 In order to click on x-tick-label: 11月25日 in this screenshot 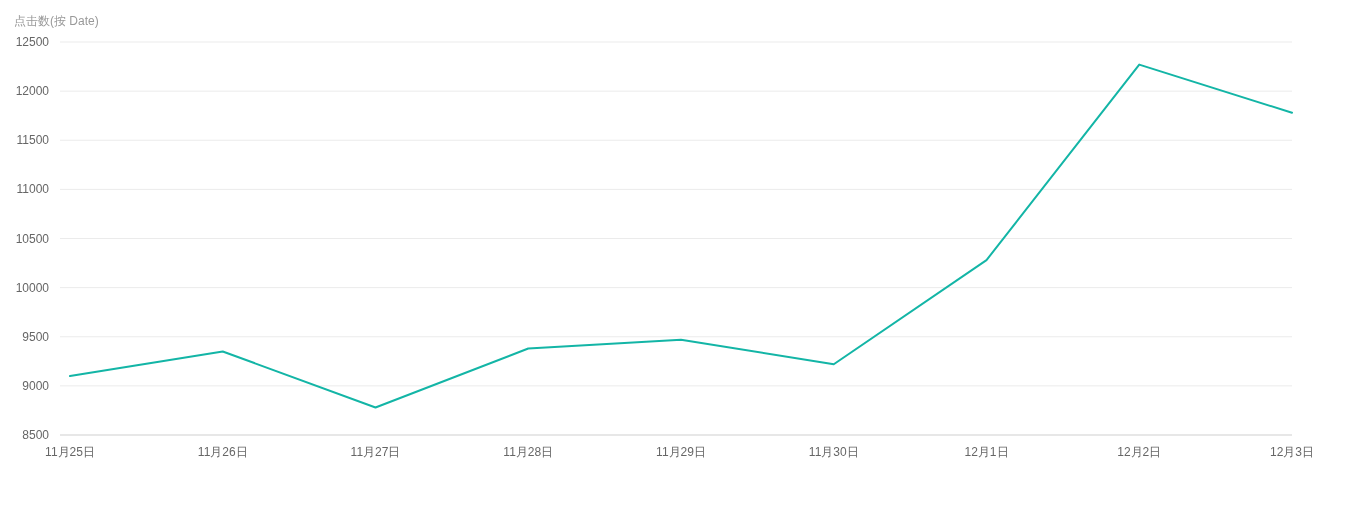, I will do `click(70, 452)`.